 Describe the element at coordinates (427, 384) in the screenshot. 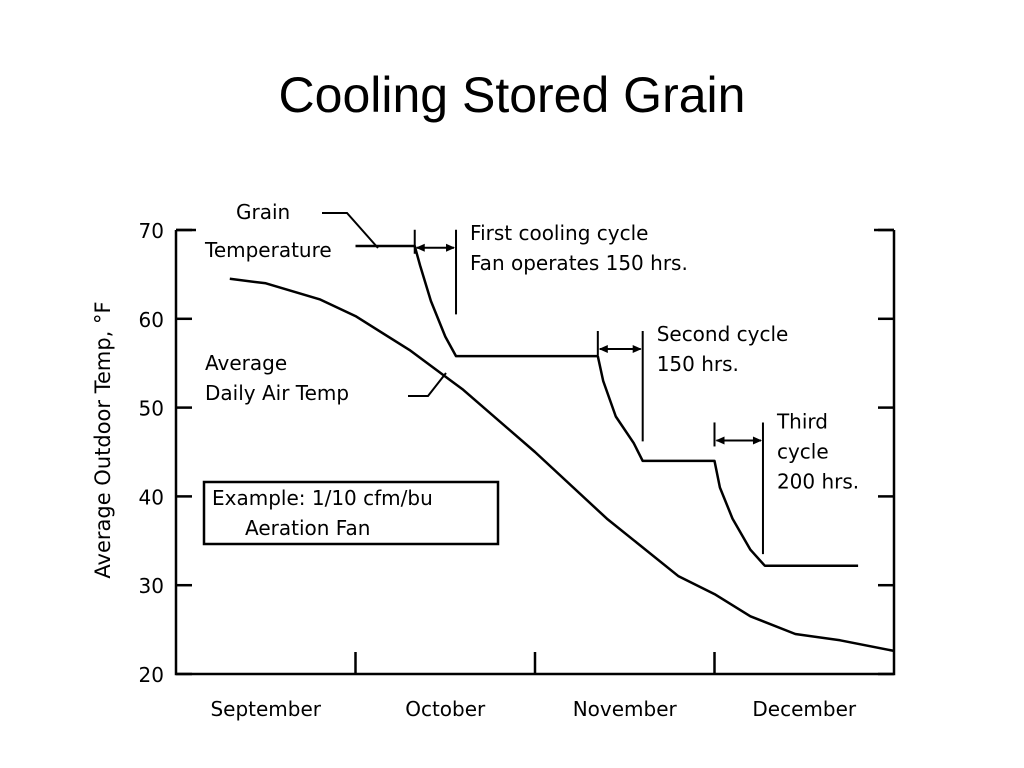

I see `air-label-leader` at that location.